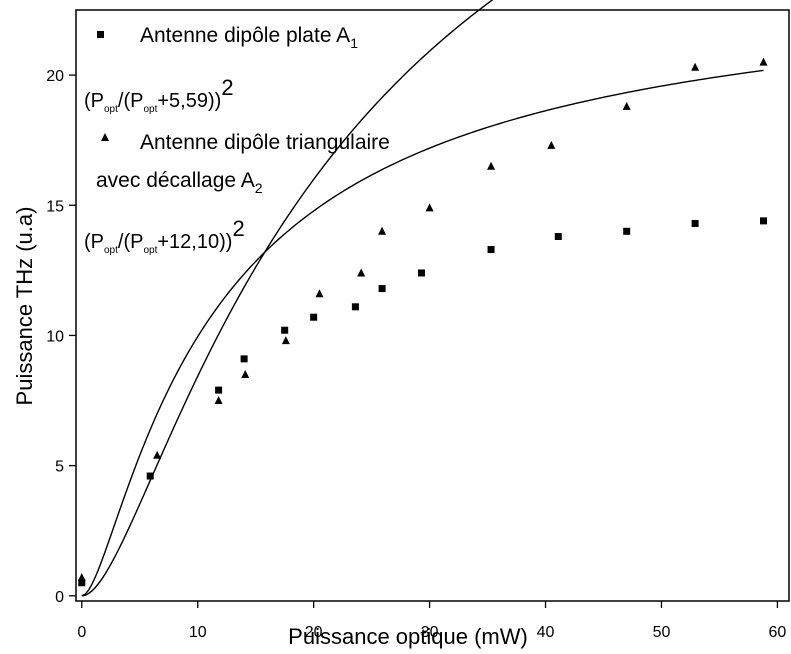 Image resolution: width=791 pixels, height=654 pixels. What do you see at coordinates (198, 632) in the screenshot?
I see `x-tick-label: 10` at bounding box center [198, 632].